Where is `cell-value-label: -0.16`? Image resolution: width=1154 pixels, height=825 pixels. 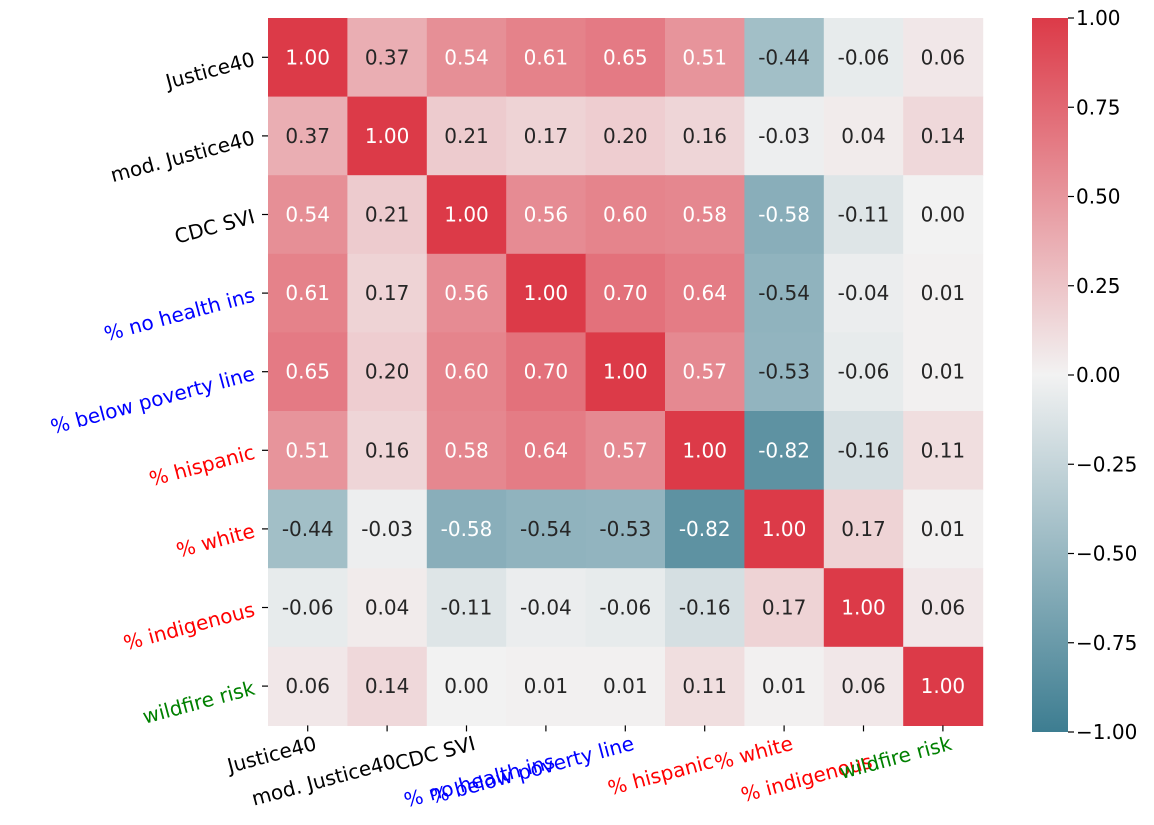 cell-value-label: -0.16 is located at coordinates (705, 608).